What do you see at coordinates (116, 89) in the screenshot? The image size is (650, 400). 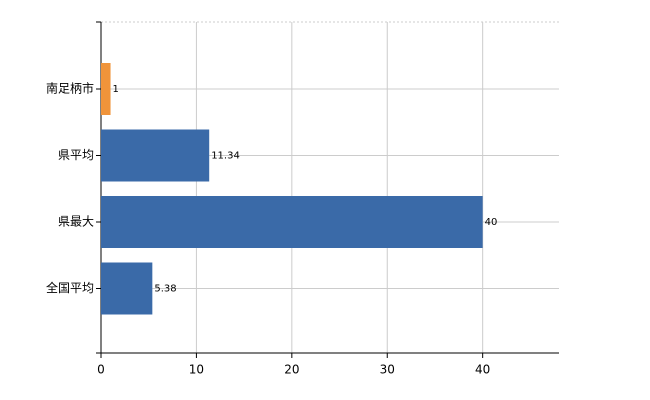 I see `data-label: 1` at bounding box center [116, 89].